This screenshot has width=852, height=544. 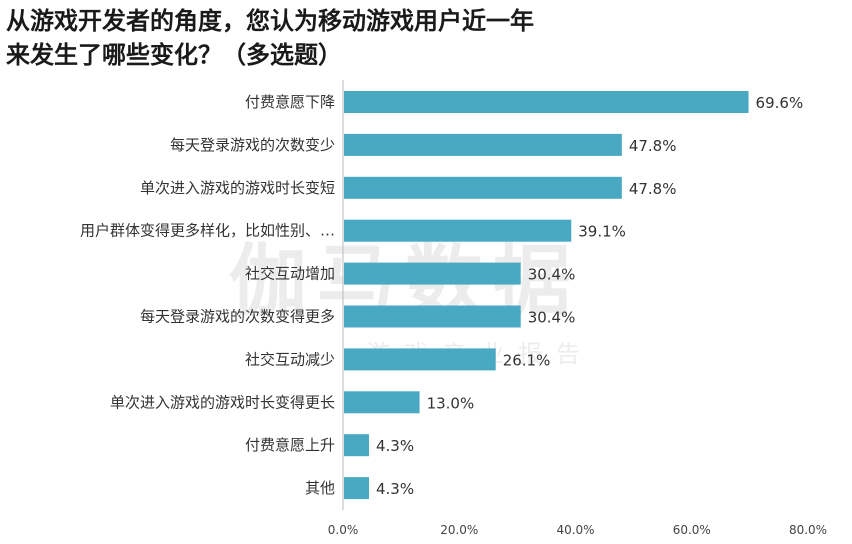 What do you see at coordinates (808, 530) in the screenshot?
I see `x-tick-label-4: 80.0%` at bounding box center [808, 530].